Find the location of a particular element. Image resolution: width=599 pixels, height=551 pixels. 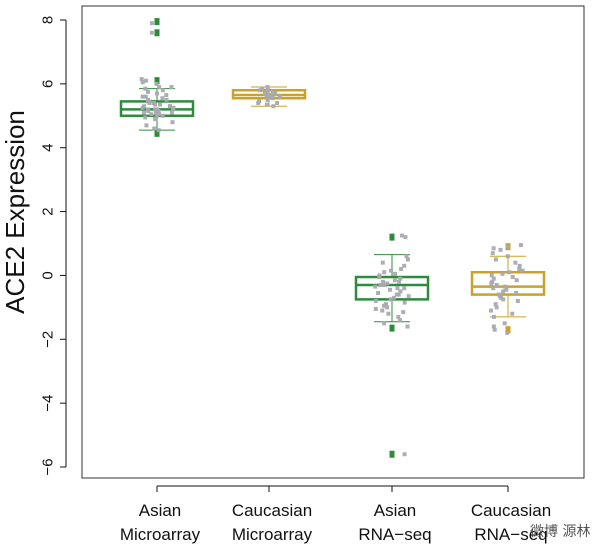

y-tick-label: 6 is located at coordinates (48, 84).